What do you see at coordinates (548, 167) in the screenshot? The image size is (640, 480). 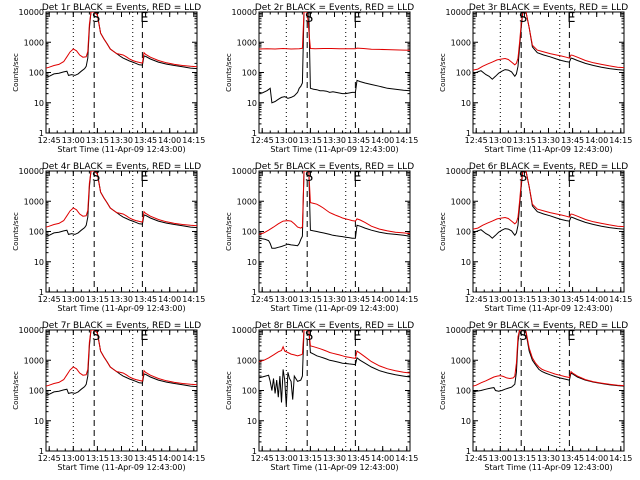 I see `chart-title: Det 6r BLACK = Events, RED = LLD` at bounding box center [548, 167].